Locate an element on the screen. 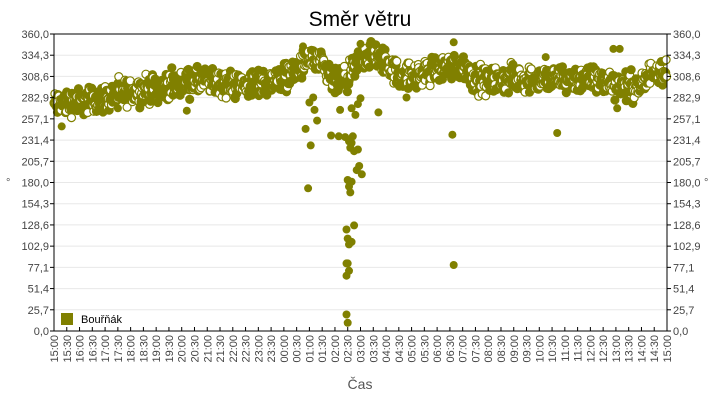  x-tick-label: 11:30 is located at coordinates (579, 348).